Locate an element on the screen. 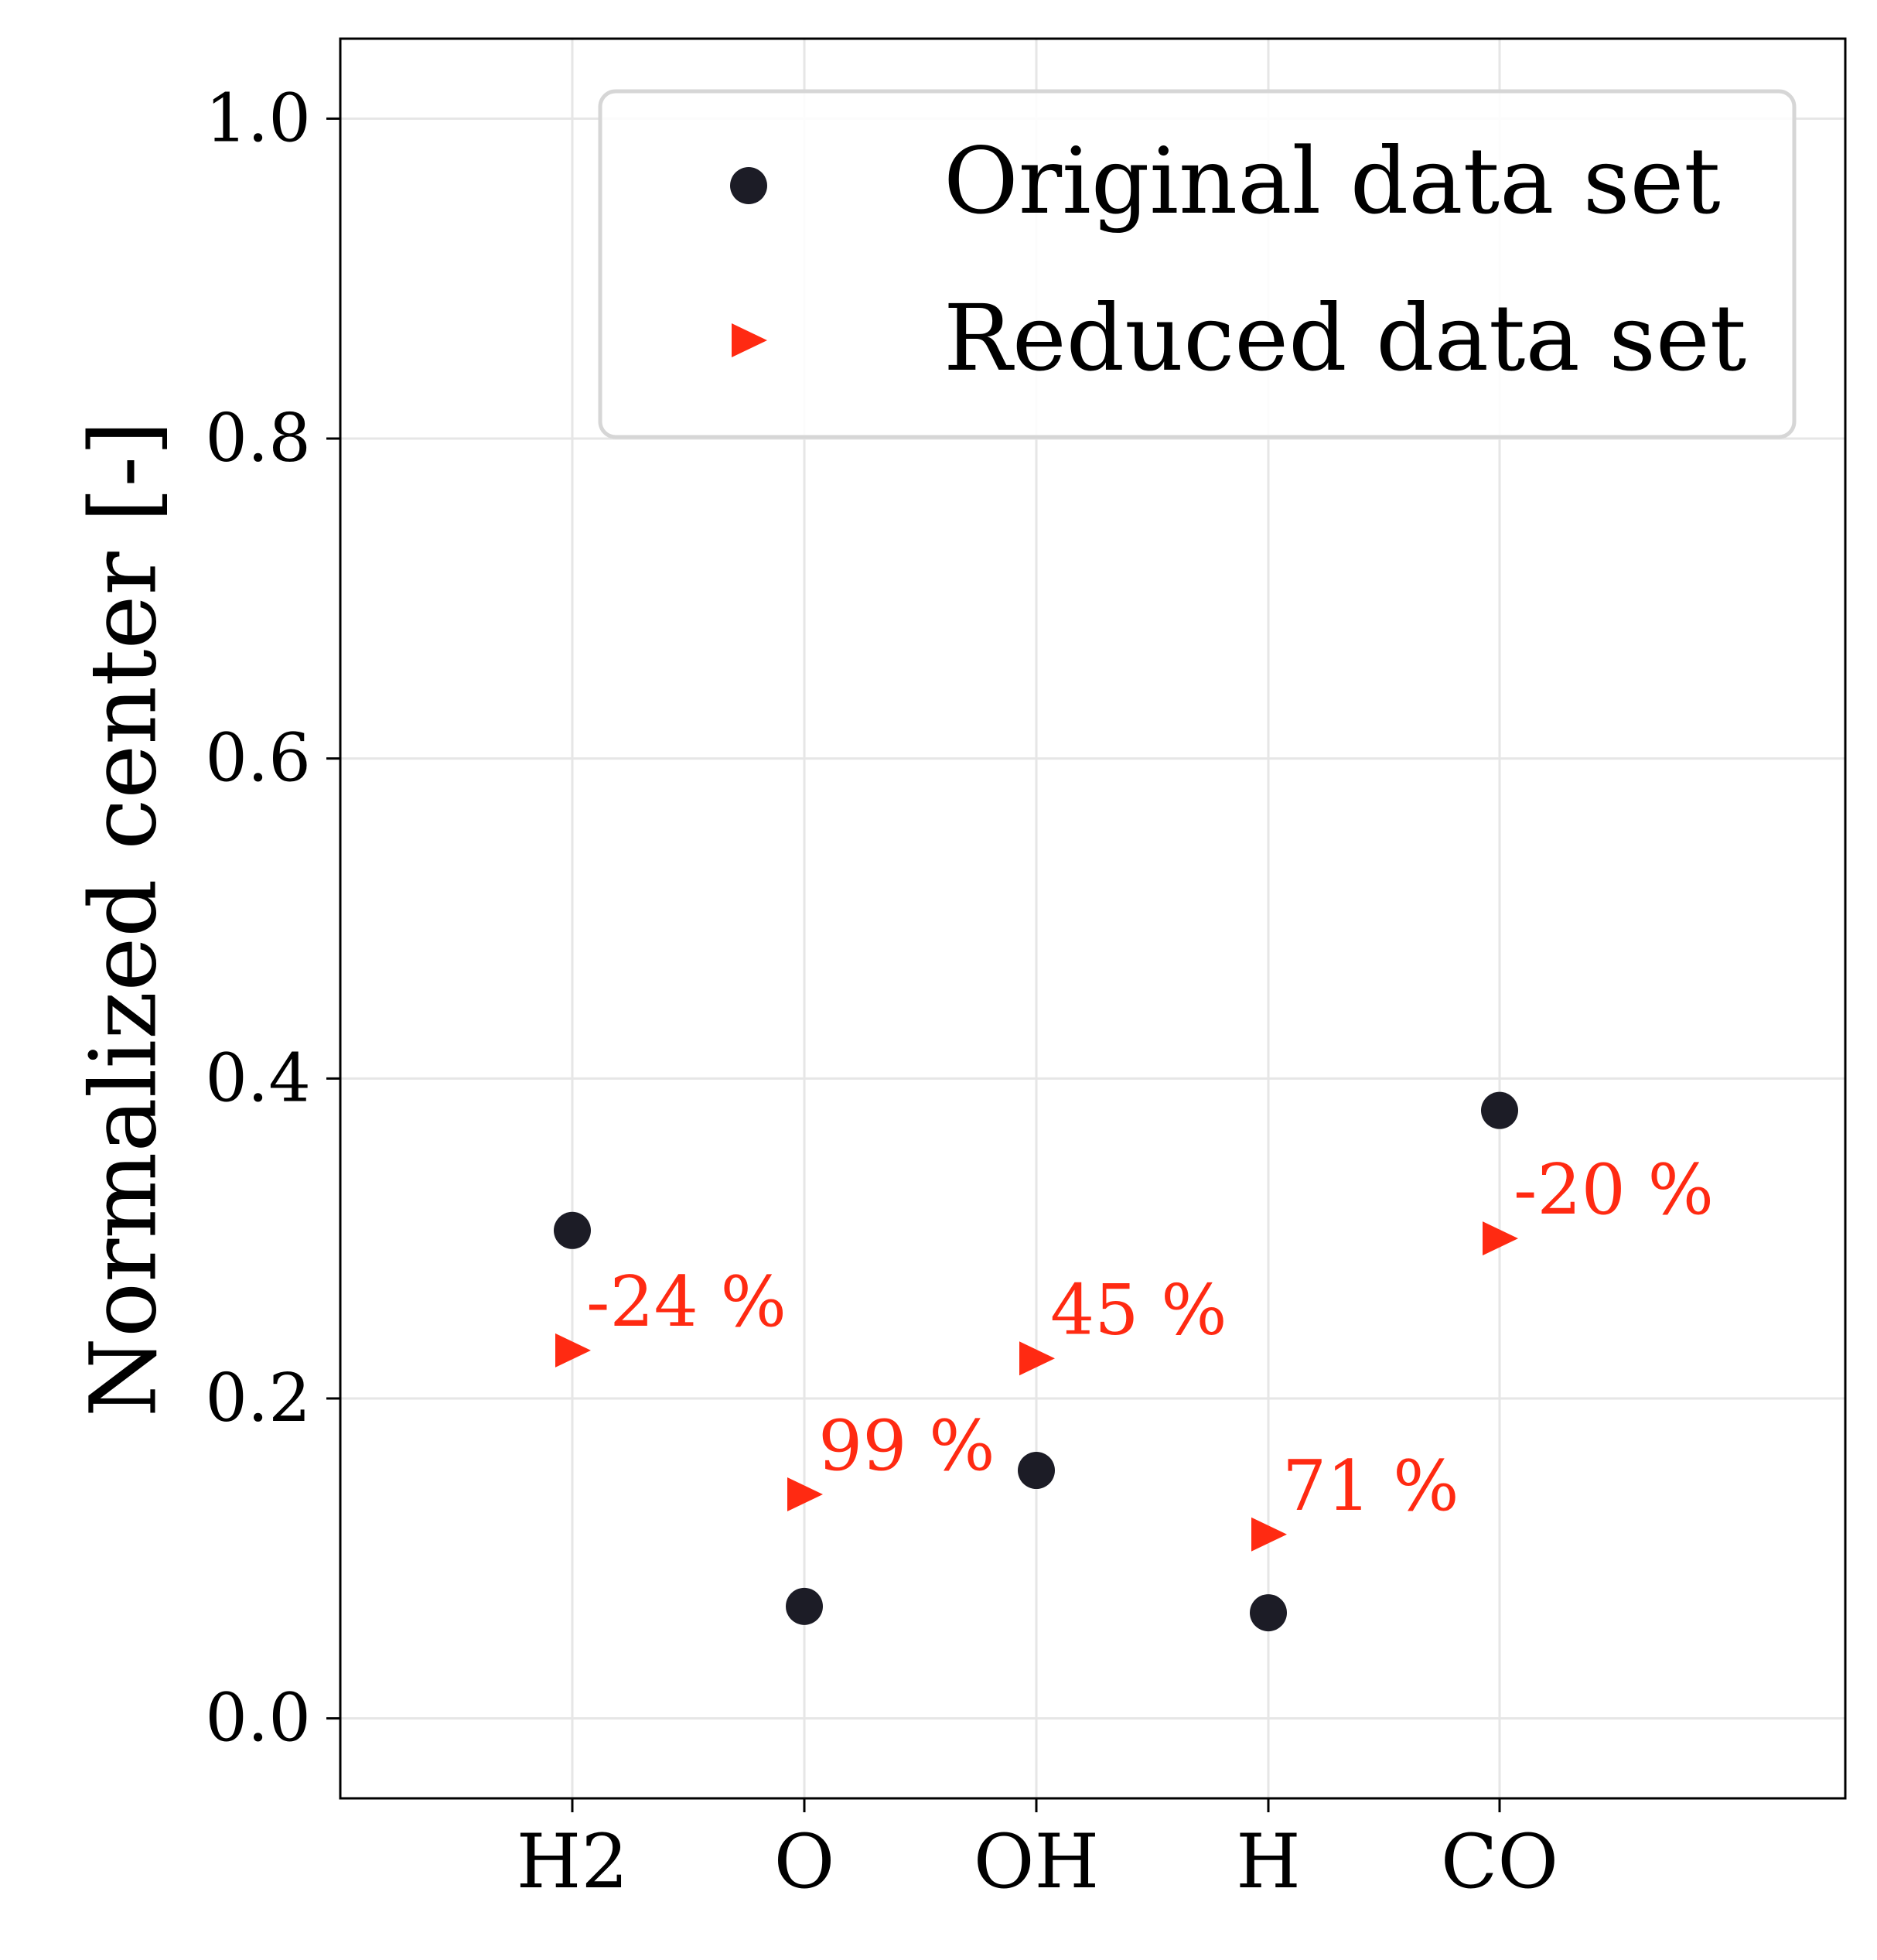 The width and height of the screenshot is (1877, 1960). percent-change-label: 99 % is located at coordinates (907, 1446).